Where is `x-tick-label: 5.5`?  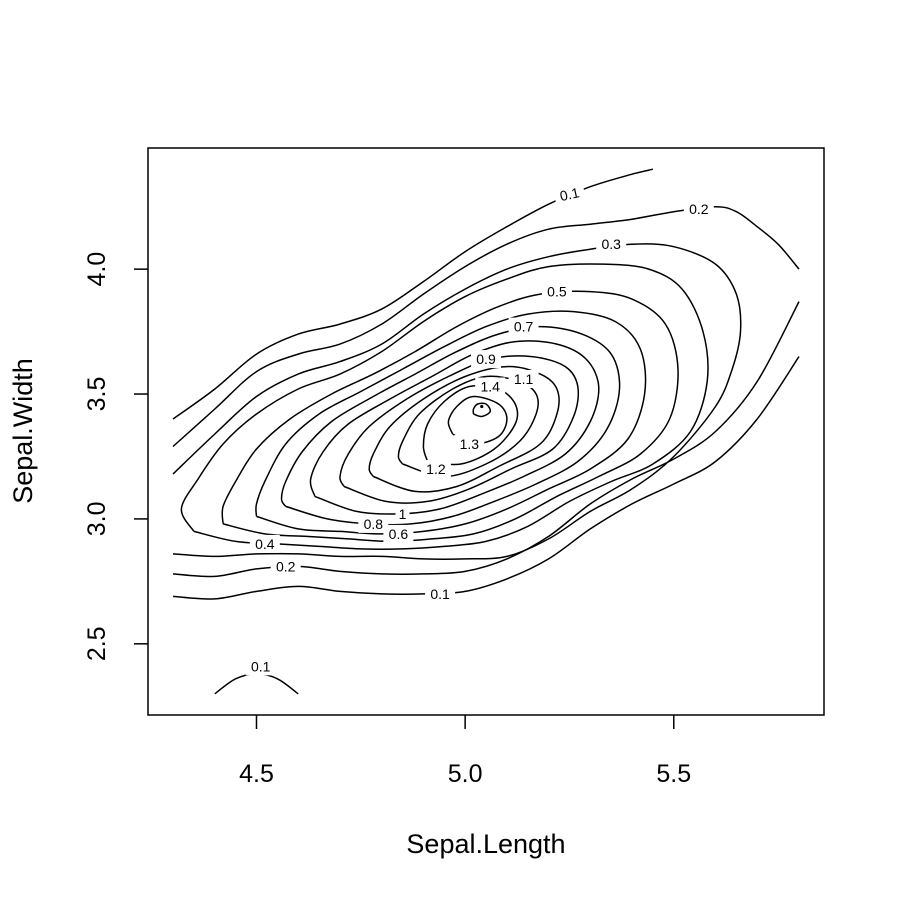
x-tick-label: 5.5 is located at coordinates (673, 774).